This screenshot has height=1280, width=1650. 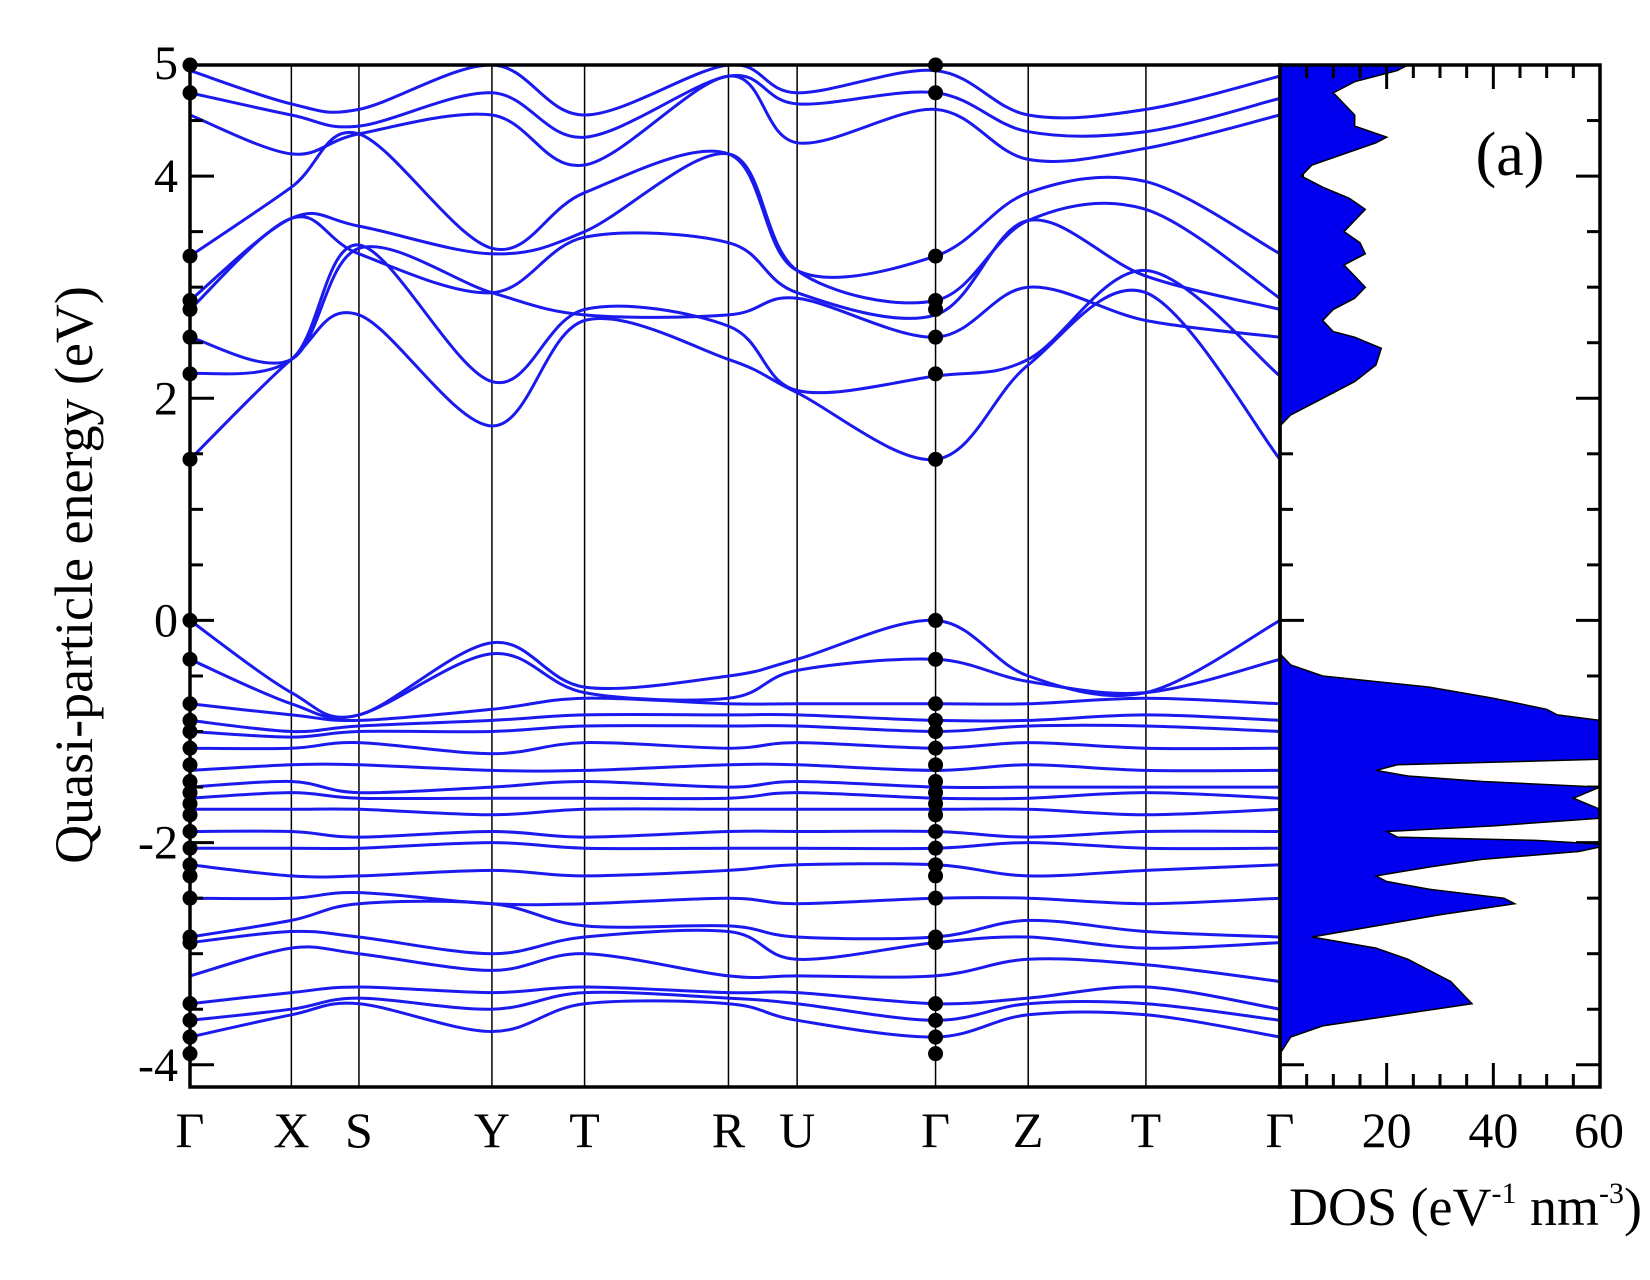 What do you see at coordinates (1028, 1130) in the screenshot?
I see `kpoint-label: Z` at bounding box center [1028, 1130].